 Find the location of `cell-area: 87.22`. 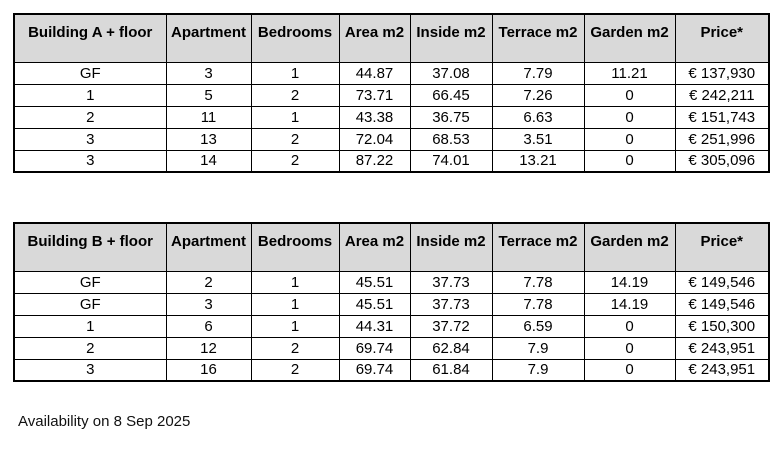

cell-area: 87.22 is located at coordinates (374, 161).